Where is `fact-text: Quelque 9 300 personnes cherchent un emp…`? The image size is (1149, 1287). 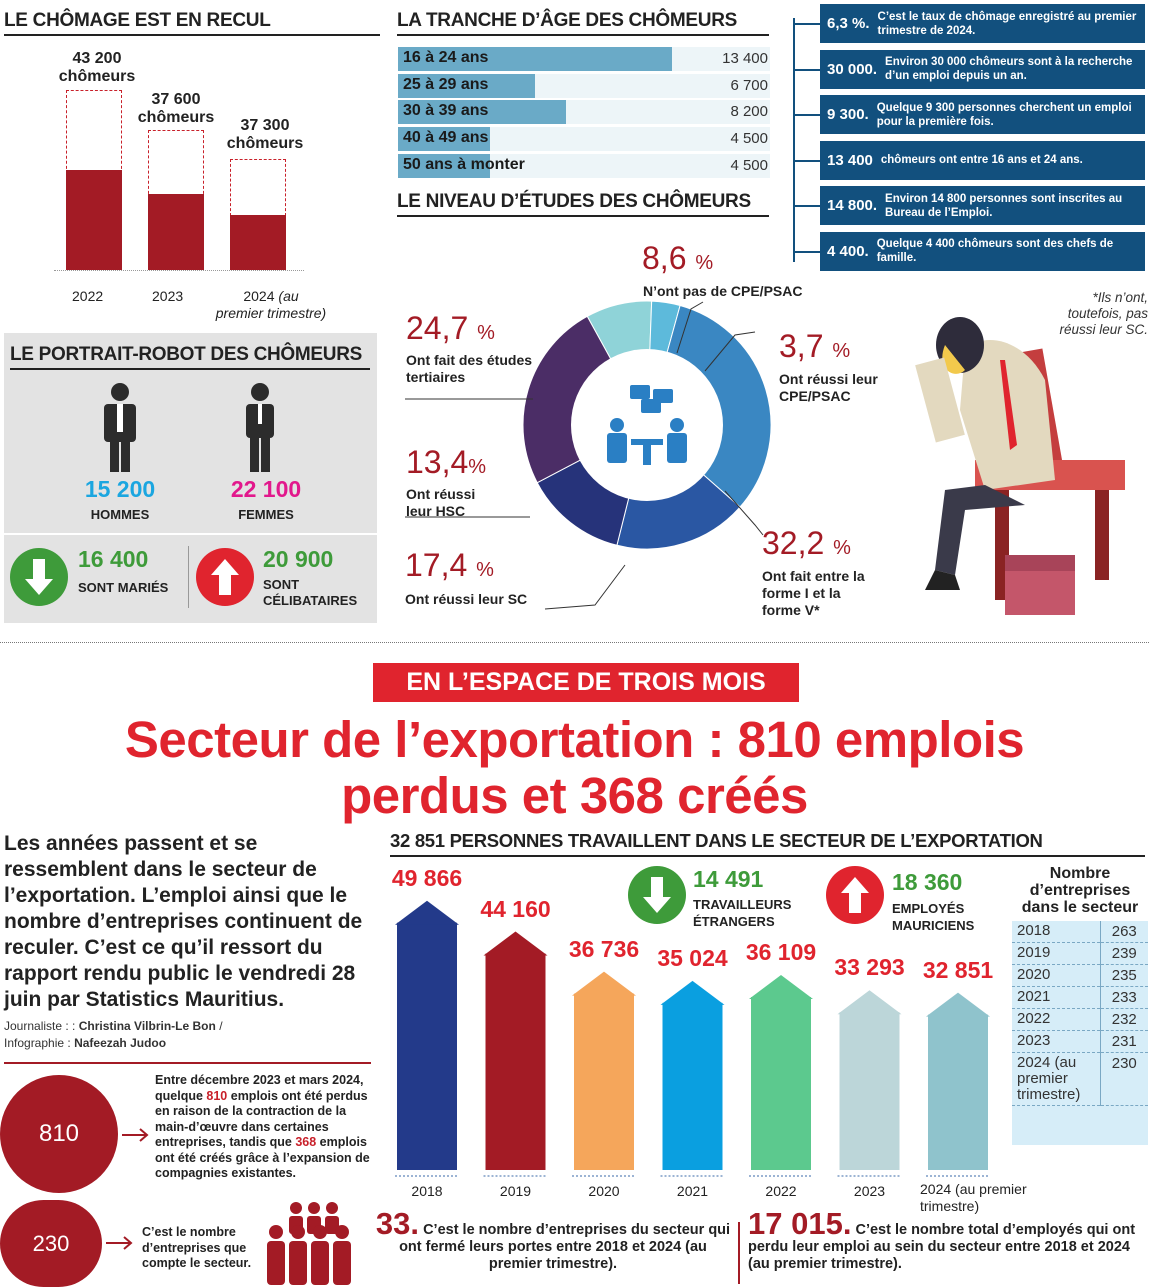 fact-text: Quelque 9 300 personnes cherchent un emp… is located at coordinates (1004, 114).